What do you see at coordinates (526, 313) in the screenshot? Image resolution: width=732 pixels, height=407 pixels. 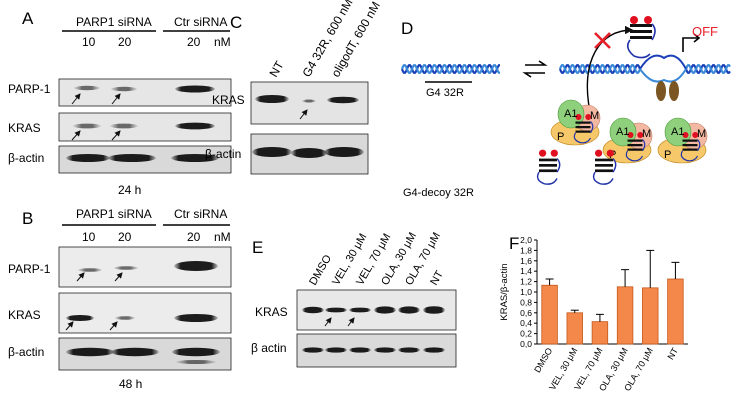 I see `y-tick-label: 0,6` at bounding box center [526, 313].